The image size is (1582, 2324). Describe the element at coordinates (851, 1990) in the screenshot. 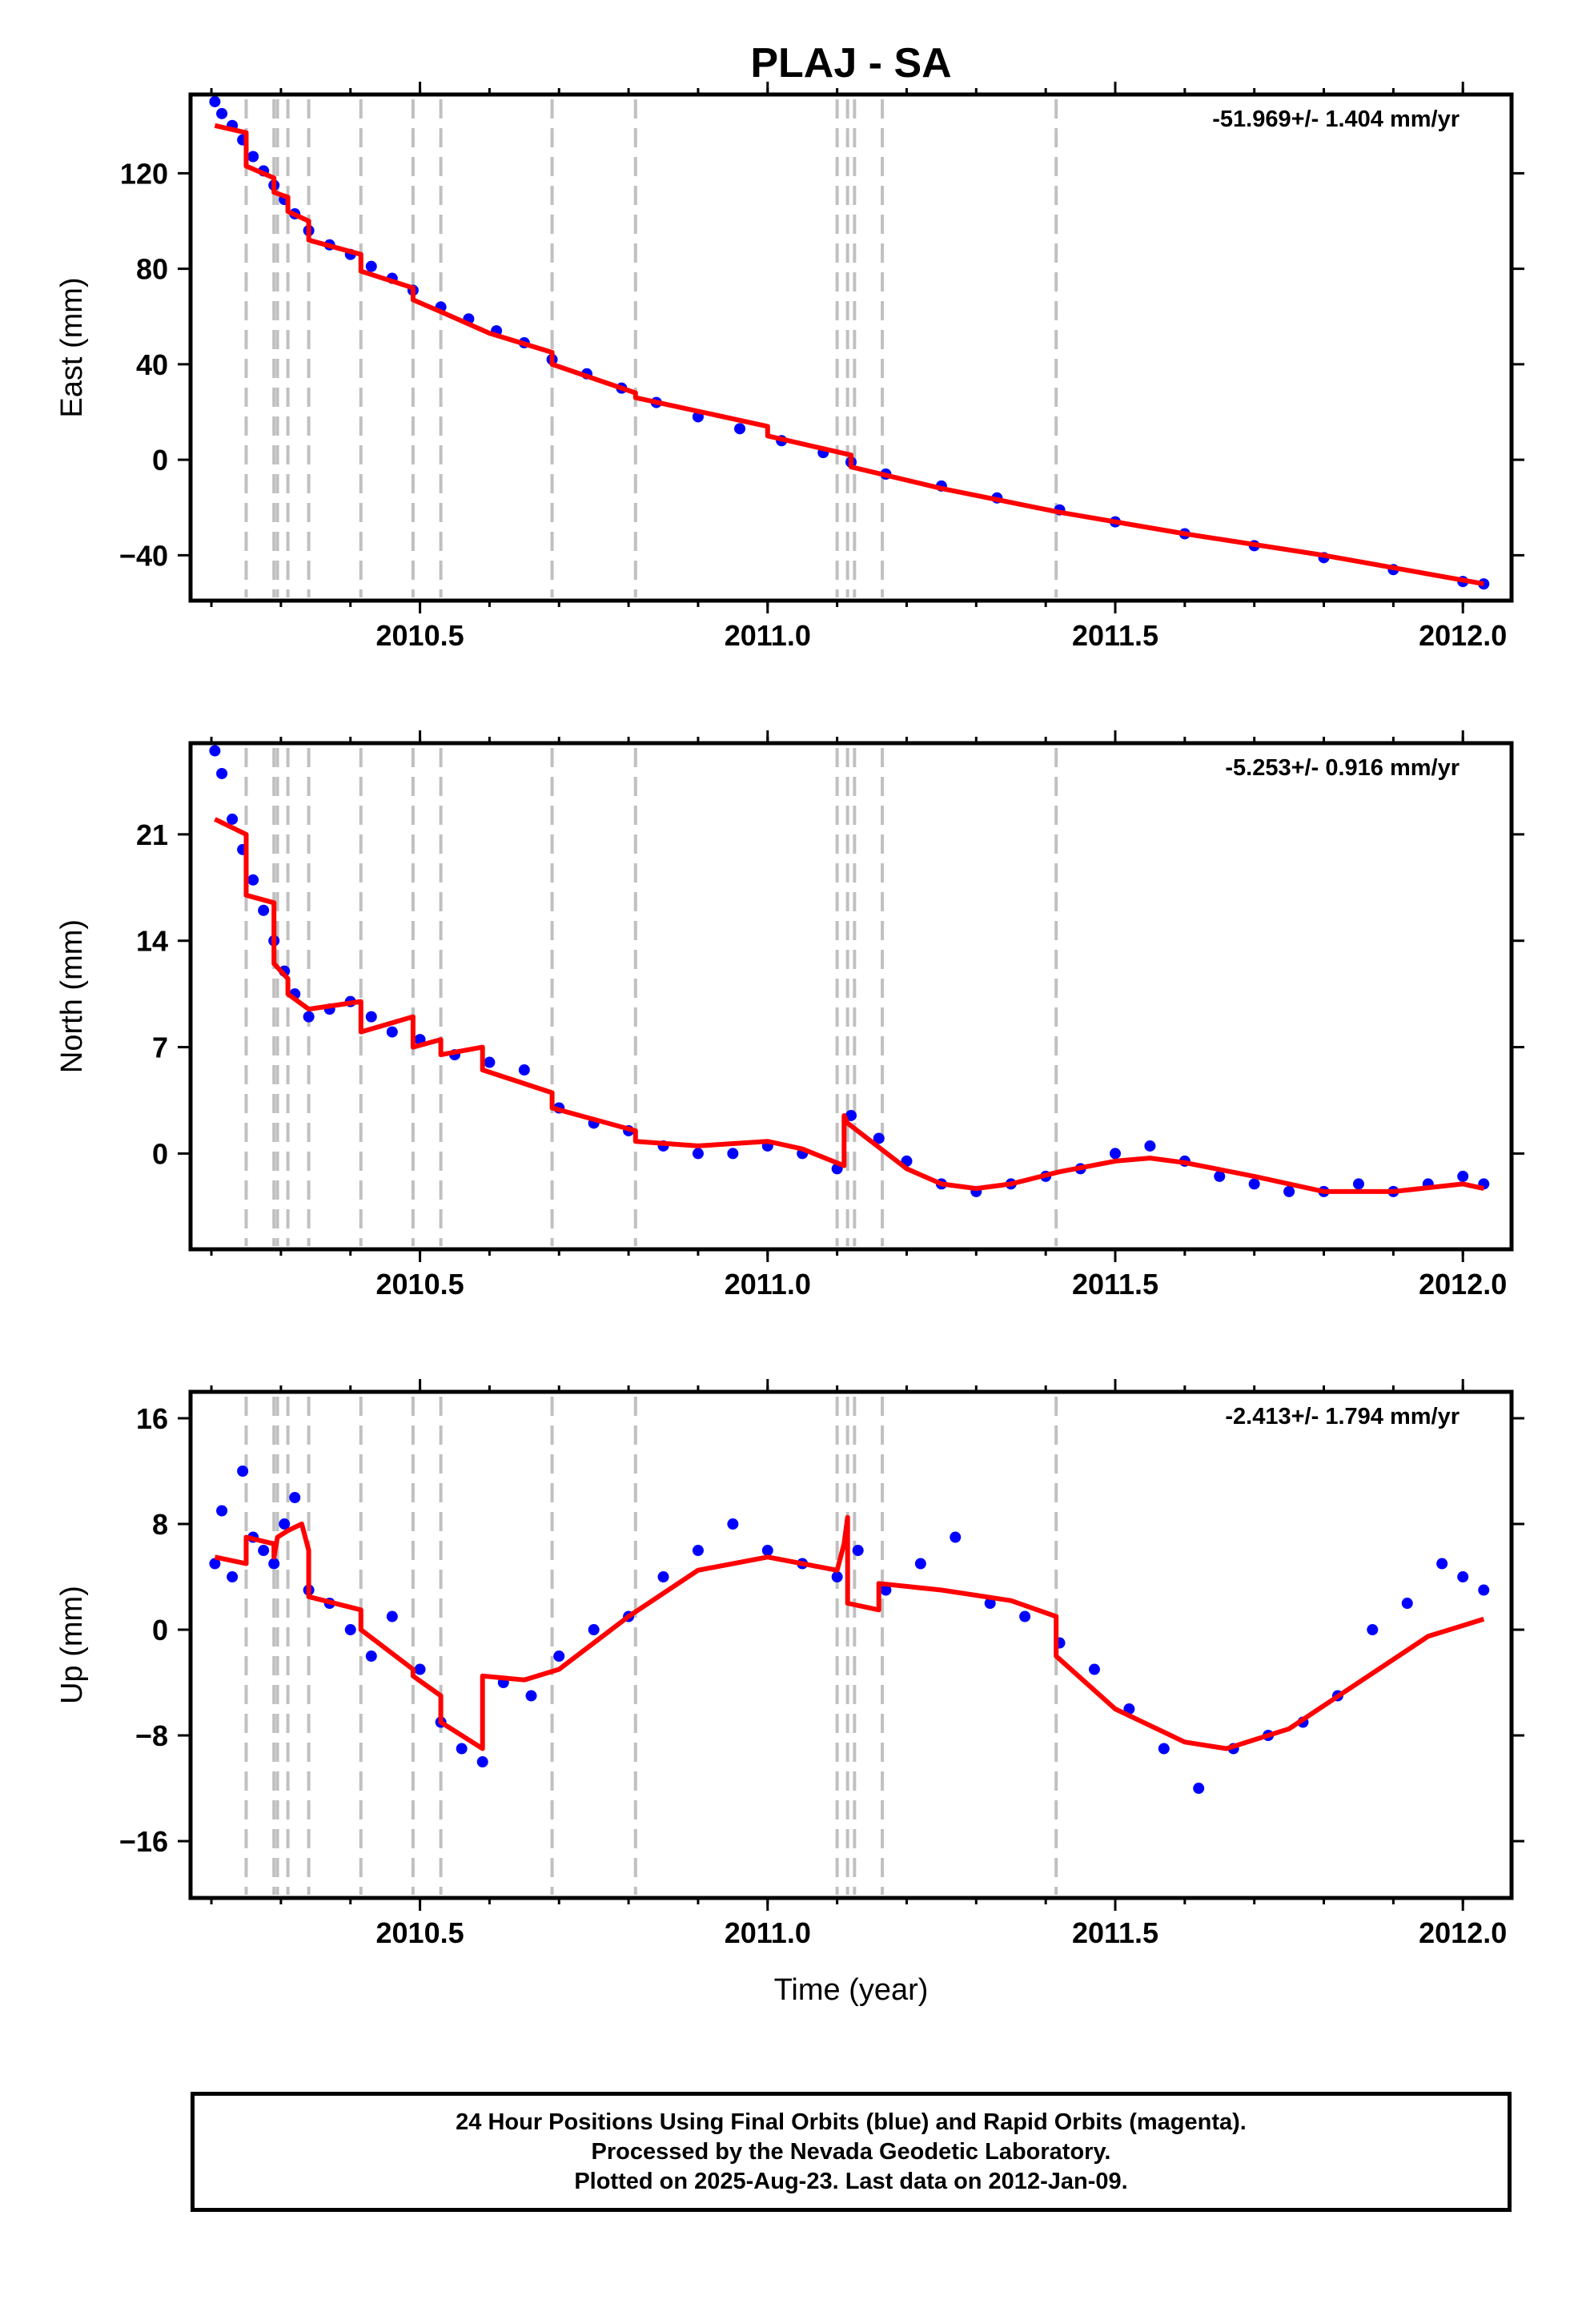

I see `x-axis-title: Time (year)` at that location.